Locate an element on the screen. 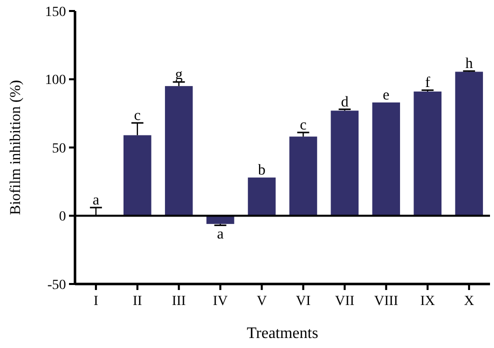  x-axis-title: Treatments is located at coordinates (282, 333).